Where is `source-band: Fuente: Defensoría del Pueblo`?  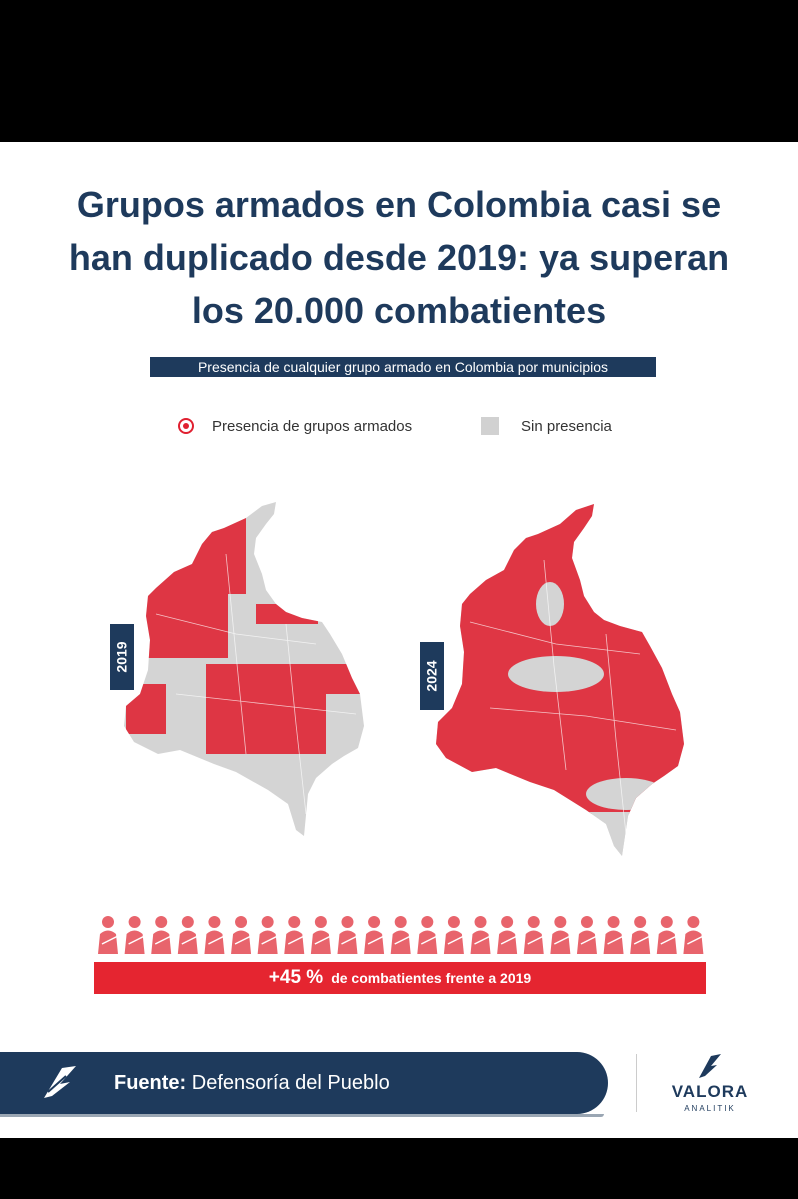 source-band: Fuente: Defensoría del Pueblo is located at coordinates (304, 1084).